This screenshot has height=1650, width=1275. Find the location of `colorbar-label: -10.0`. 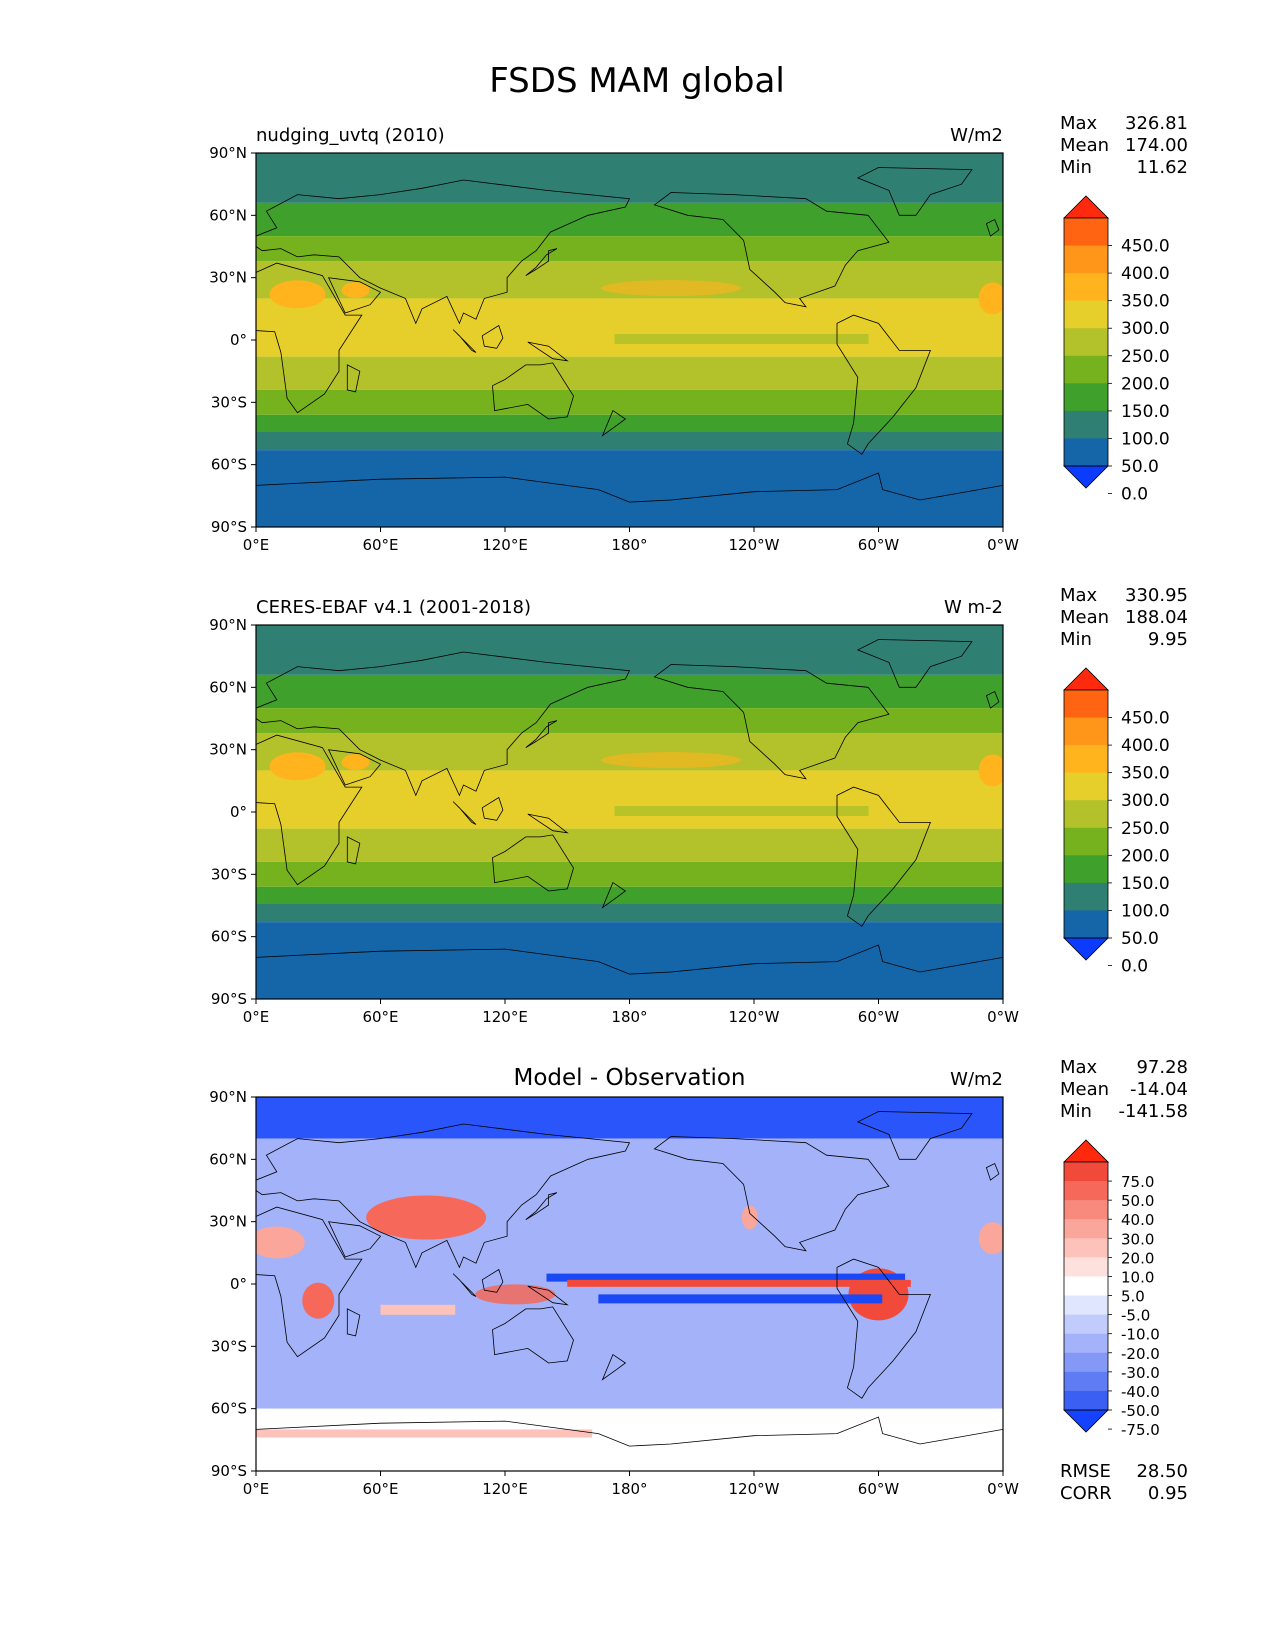

colorbar-label: -10.0 is located at coordinates (1140, 1335).